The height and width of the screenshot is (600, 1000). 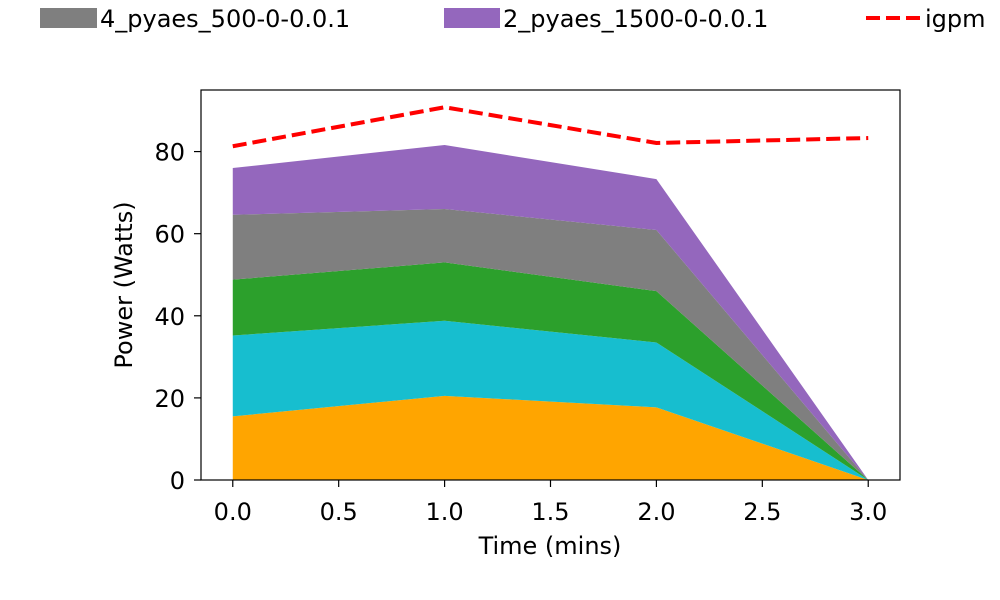 I want to click on x-tick-label: 0.5, so click(x=339, y=512).